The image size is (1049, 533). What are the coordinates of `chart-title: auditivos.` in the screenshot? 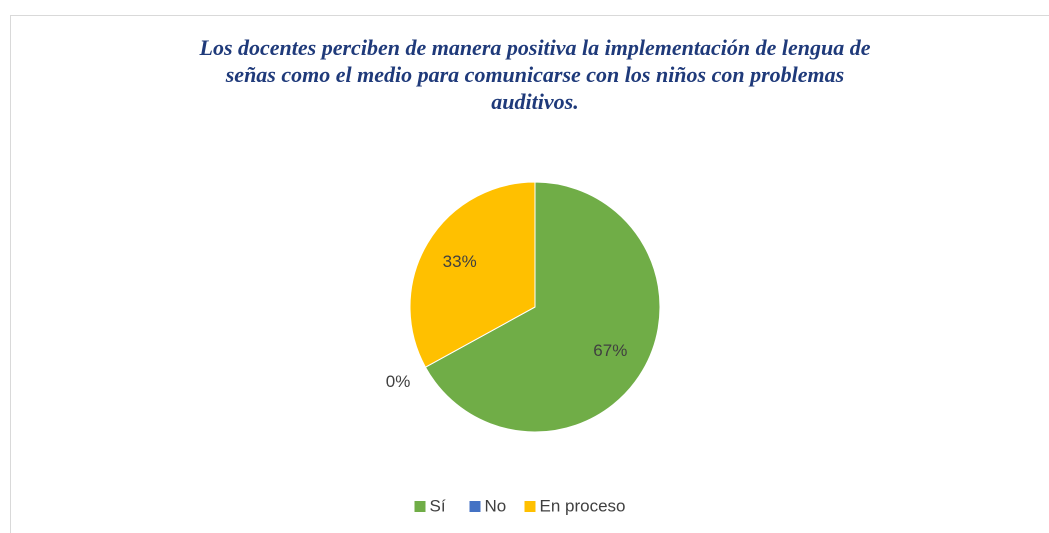 It's located at (534, 101).